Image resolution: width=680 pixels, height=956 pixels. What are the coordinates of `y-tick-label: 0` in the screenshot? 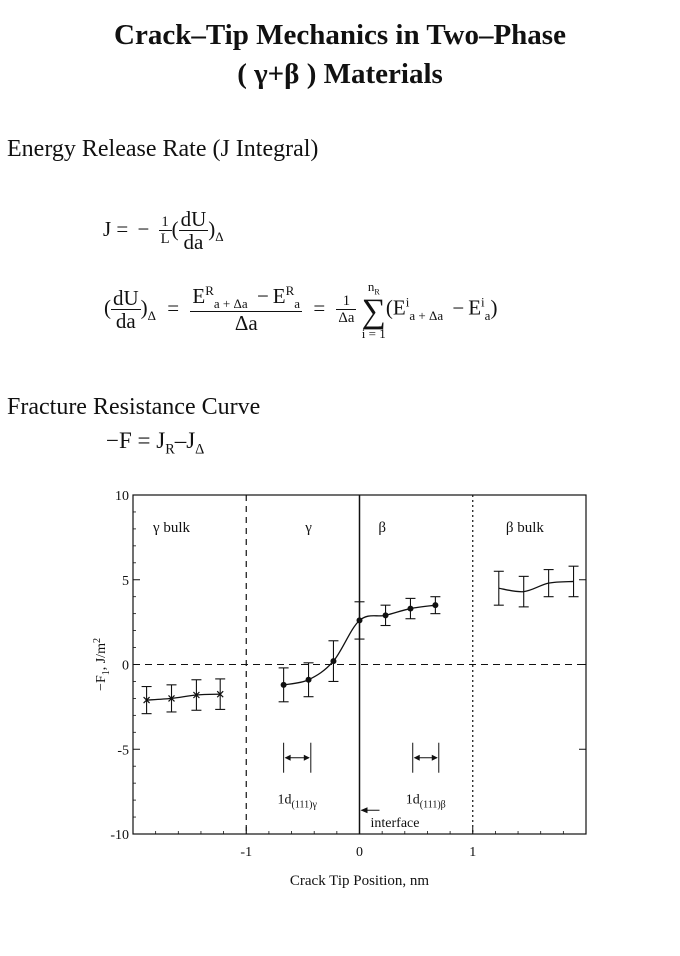 It's located at (125, 666).